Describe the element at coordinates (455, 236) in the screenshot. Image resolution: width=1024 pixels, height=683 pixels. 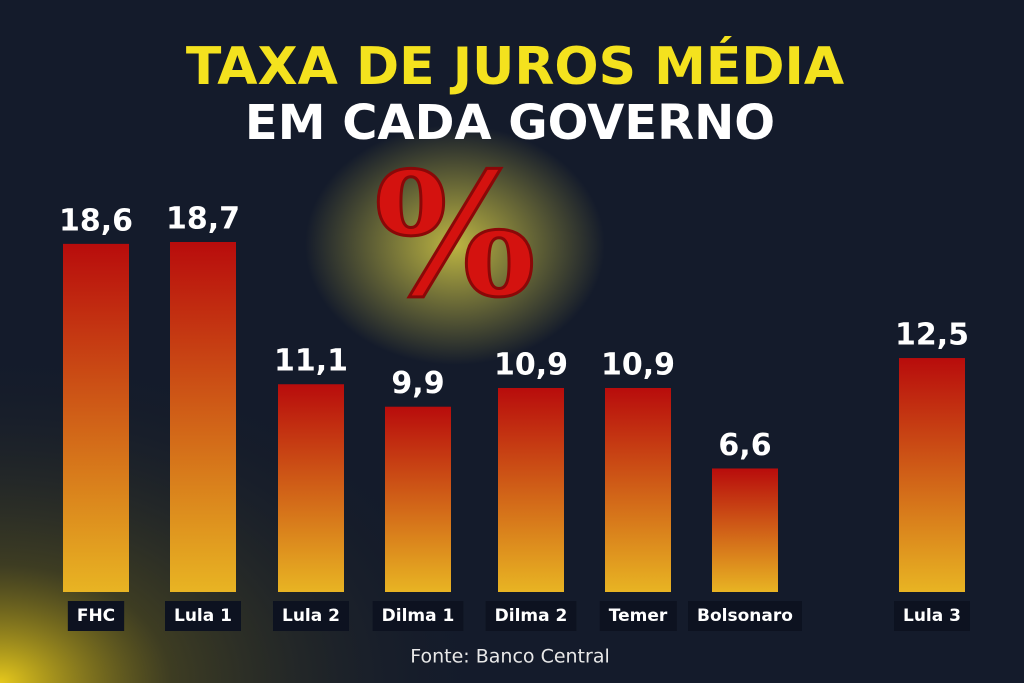
I see `percent-symbol: %` at that location.